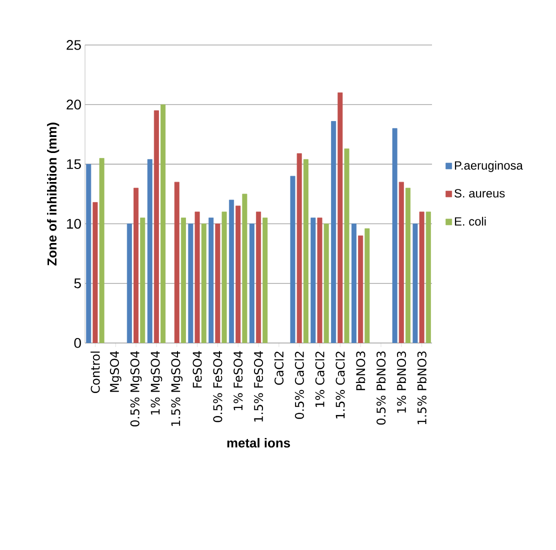 This screenshot has height=550, width=556. What do you see at coordinates (217, 386) in the screenshot?
I see `x-tick-label: 0.5% FeSO4` at bounding box center [217, 386].